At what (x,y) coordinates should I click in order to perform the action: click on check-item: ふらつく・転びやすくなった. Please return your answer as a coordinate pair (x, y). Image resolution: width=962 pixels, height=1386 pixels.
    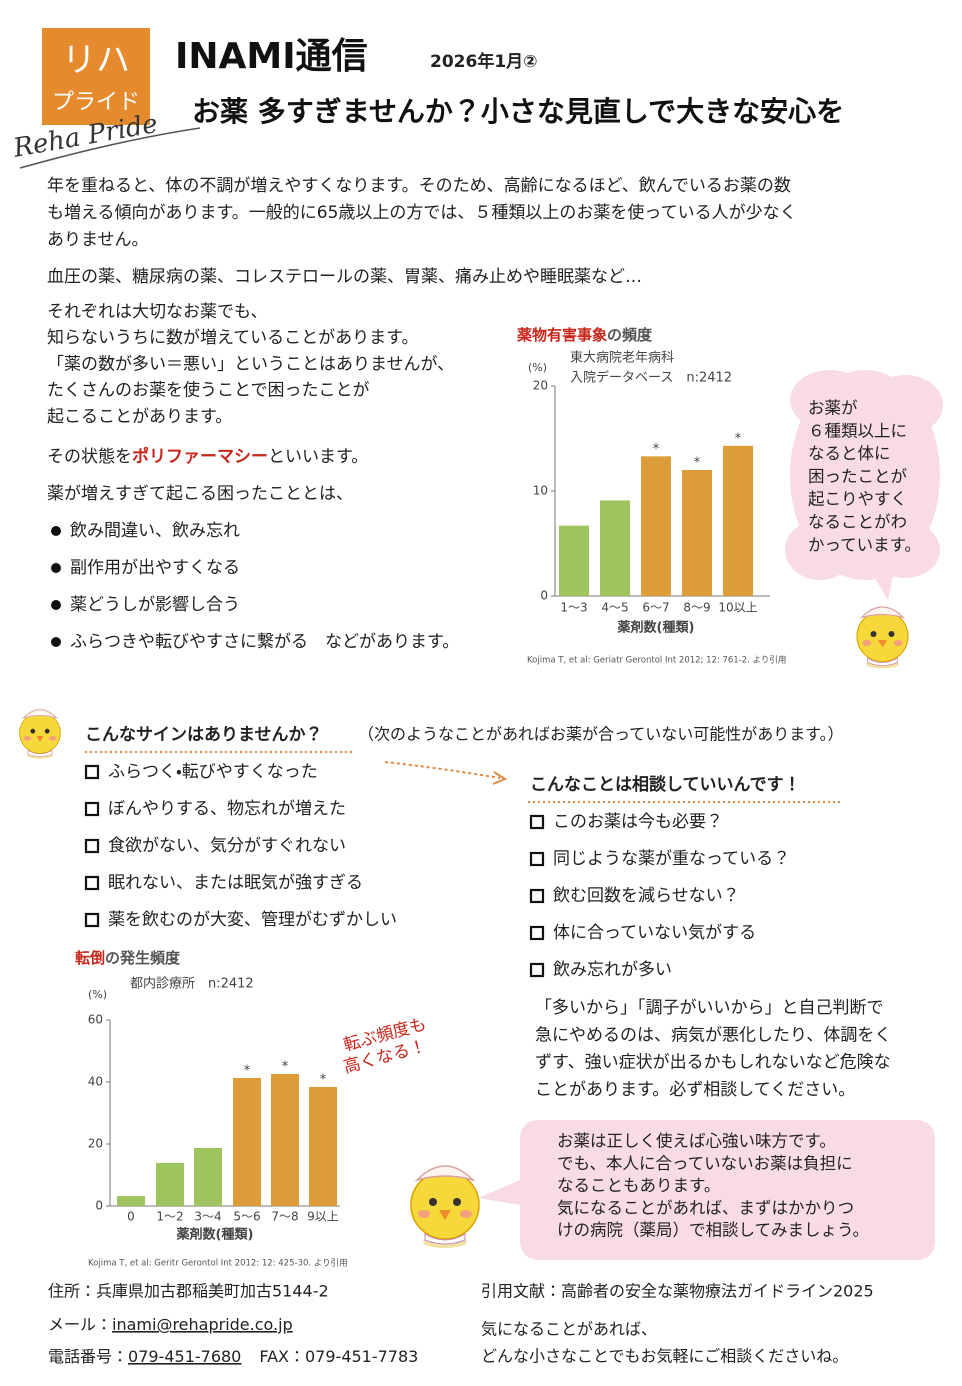
    Looking at the image, I should click on (213, 772).